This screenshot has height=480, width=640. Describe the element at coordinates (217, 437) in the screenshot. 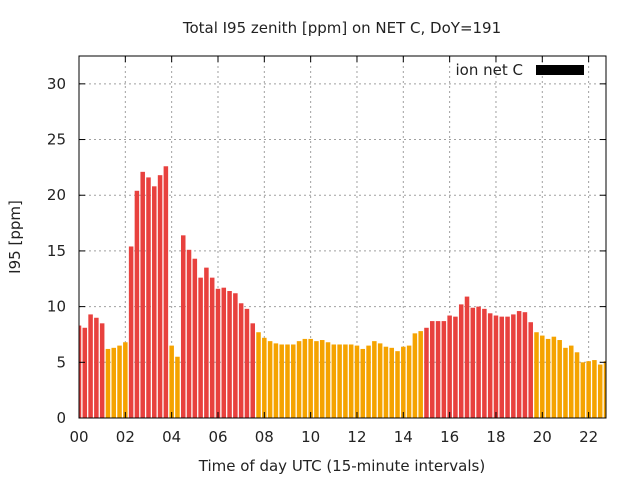

I see `x-tick-label: 06` at that location.